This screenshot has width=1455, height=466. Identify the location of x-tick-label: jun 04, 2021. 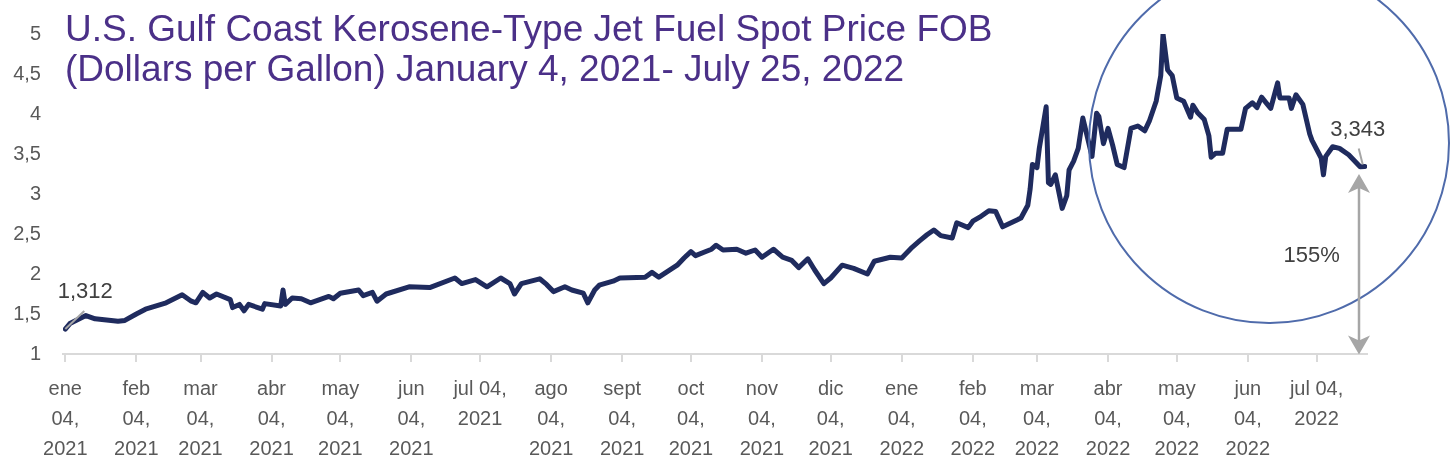
(411, 417).